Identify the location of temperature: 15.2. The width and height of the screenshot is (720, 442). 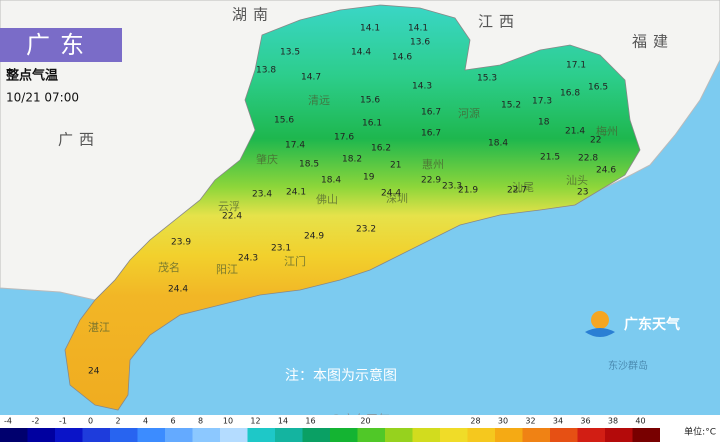
(511, 106).